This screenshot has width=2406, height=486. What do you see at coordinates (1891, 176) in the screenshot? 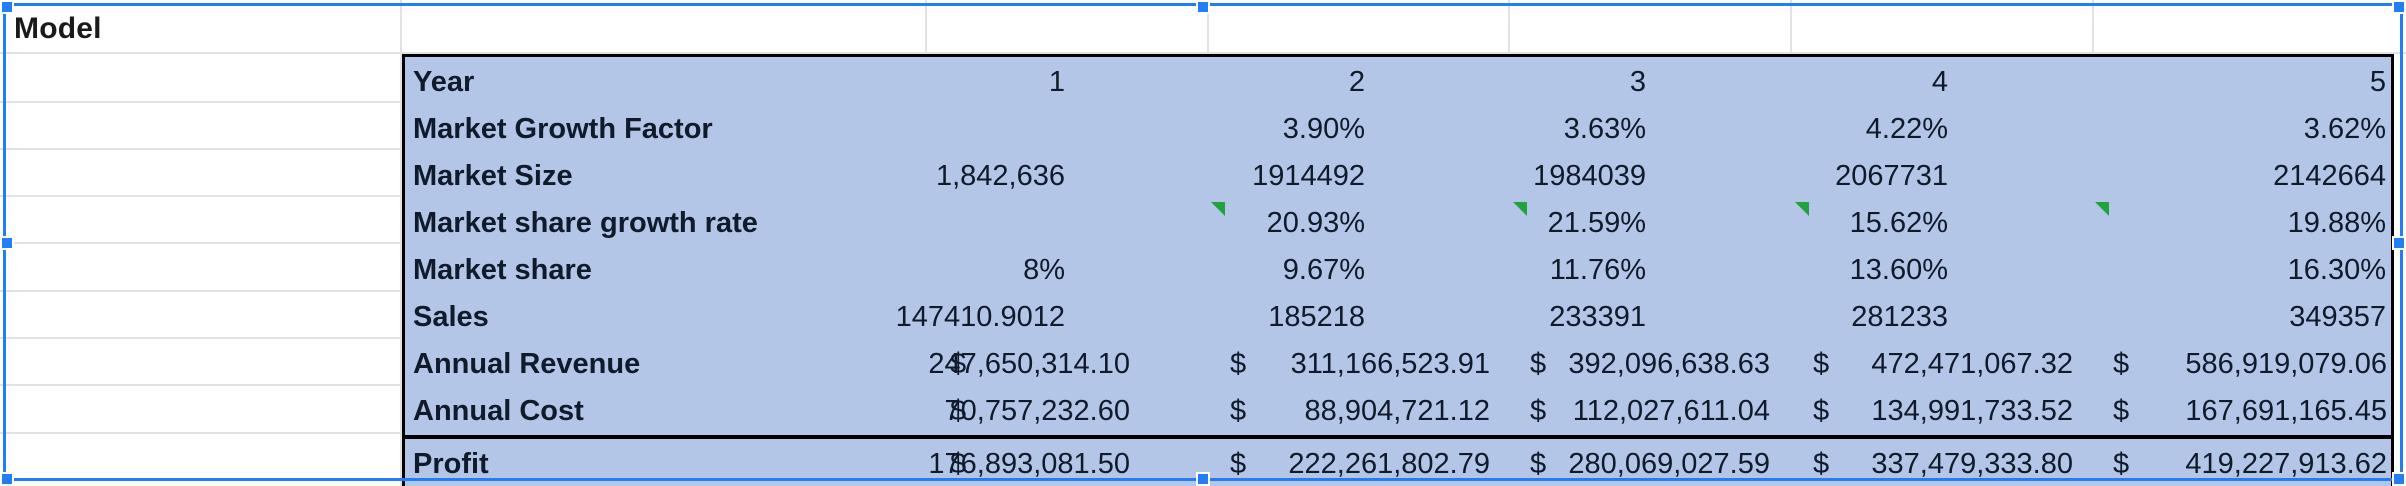
I see `cell-value: 2067731` at bounding box center [1891, 176].